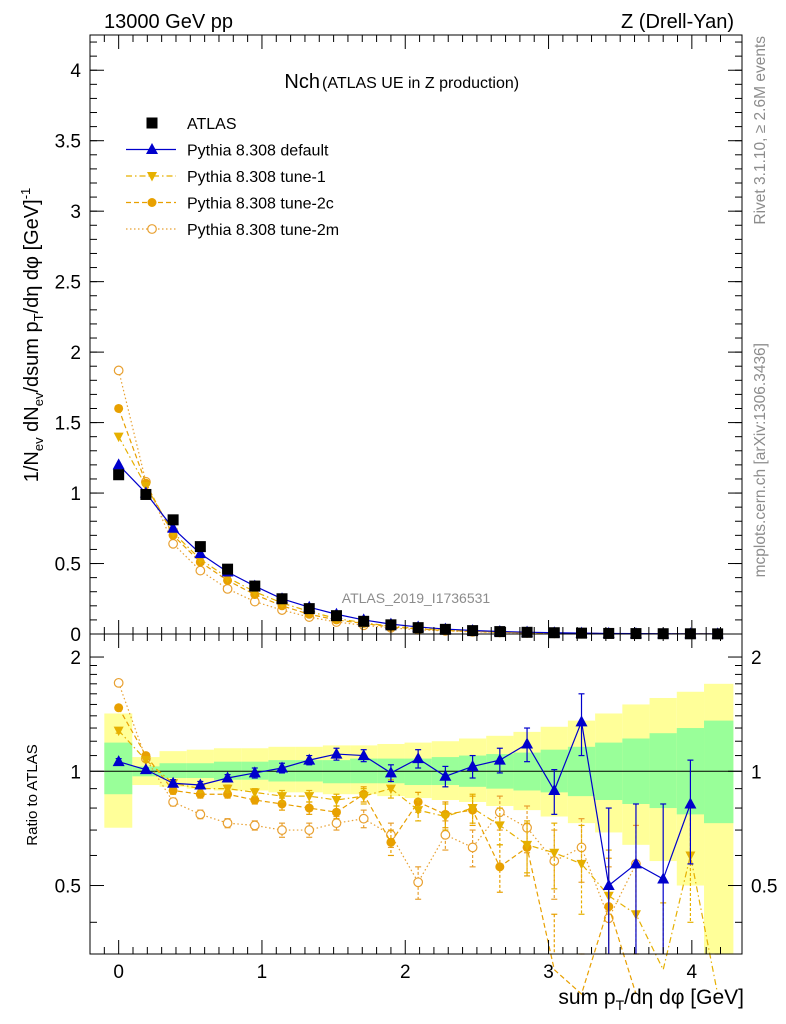 This screenshot has height=1024, width=786. I want to click on main-ylabel: 1/Nev dNev/dsum pT/dη dφ [GeV]-1, so click(32, 335).